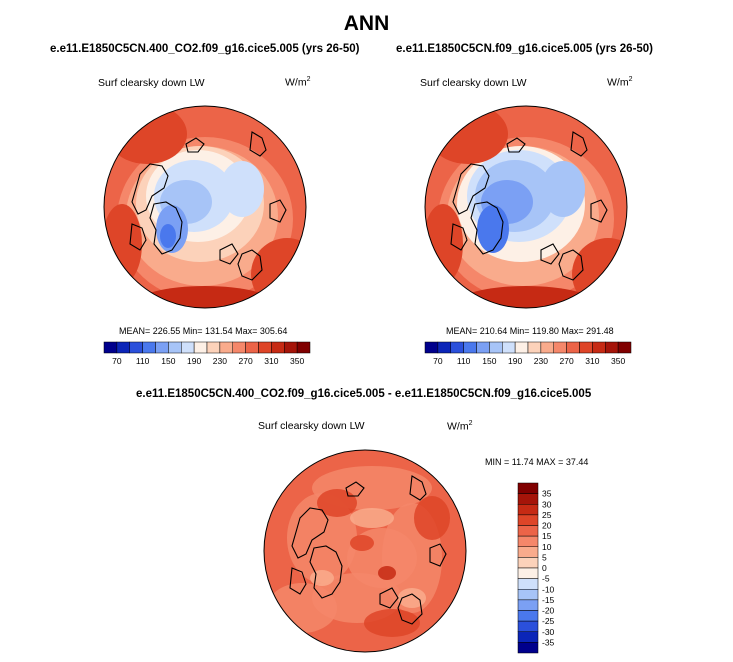 The width and height of the screenshot is (733, 662). I want to click on colorbar-tick-label: 25, so click(547, 515).